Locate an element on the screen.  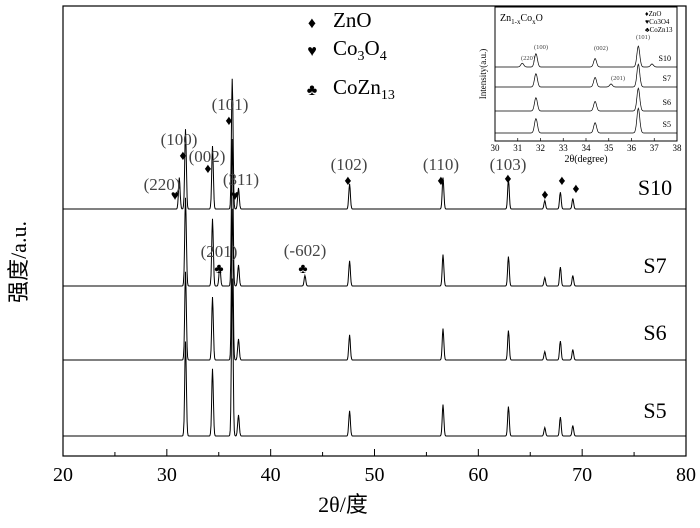
x-tick-label-40: 40 is located at coordinates (271, 475).